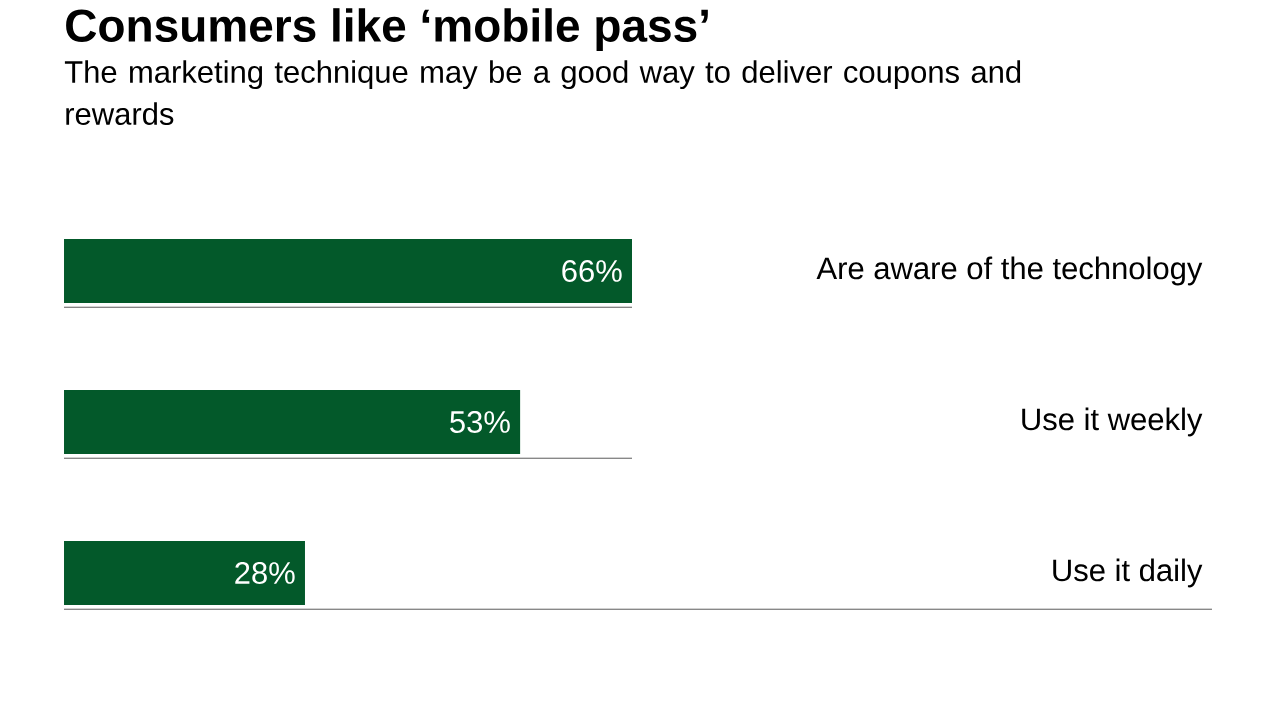  Describe the element at coordinates (592, 271) in the screenshot. I see `data-label: 66%` at that location.